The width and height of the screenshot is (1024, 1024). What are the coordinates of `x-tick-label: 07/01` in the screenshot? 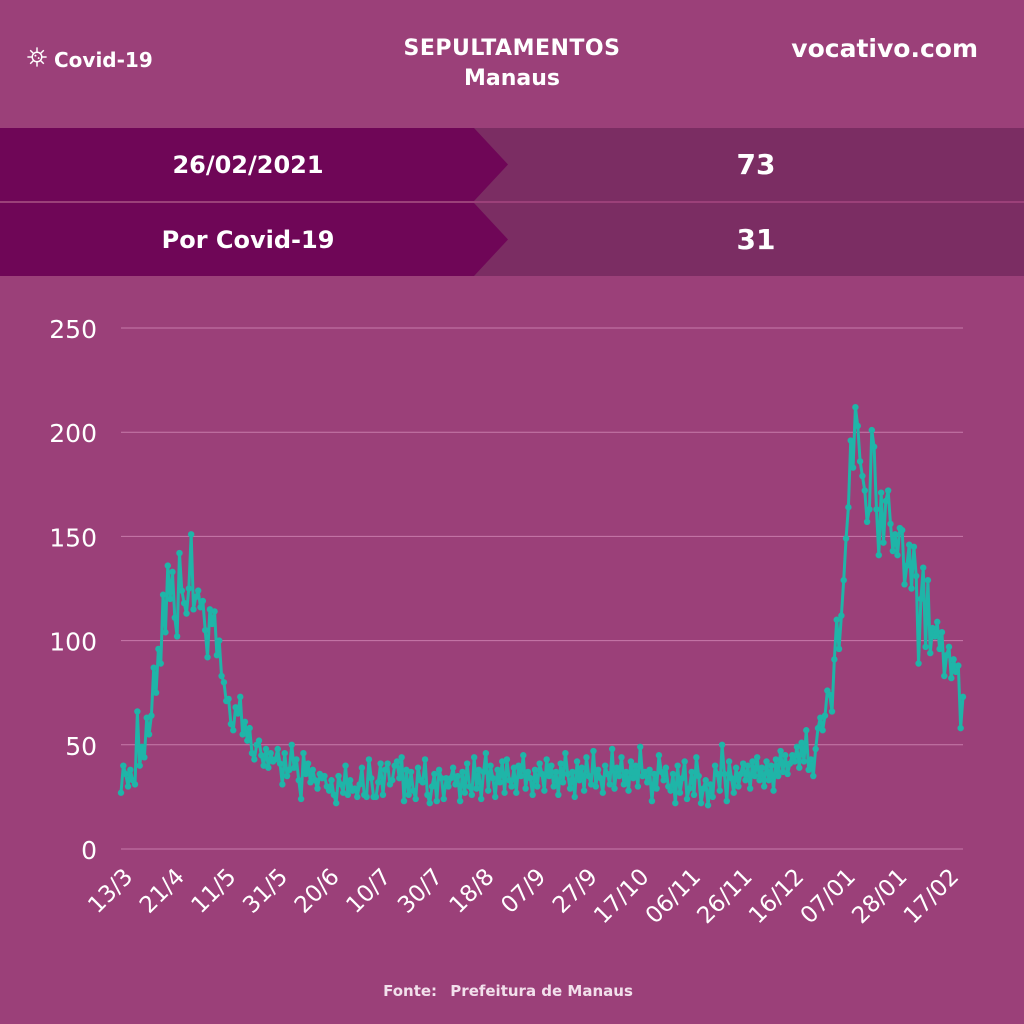 It's located at (828, 896).